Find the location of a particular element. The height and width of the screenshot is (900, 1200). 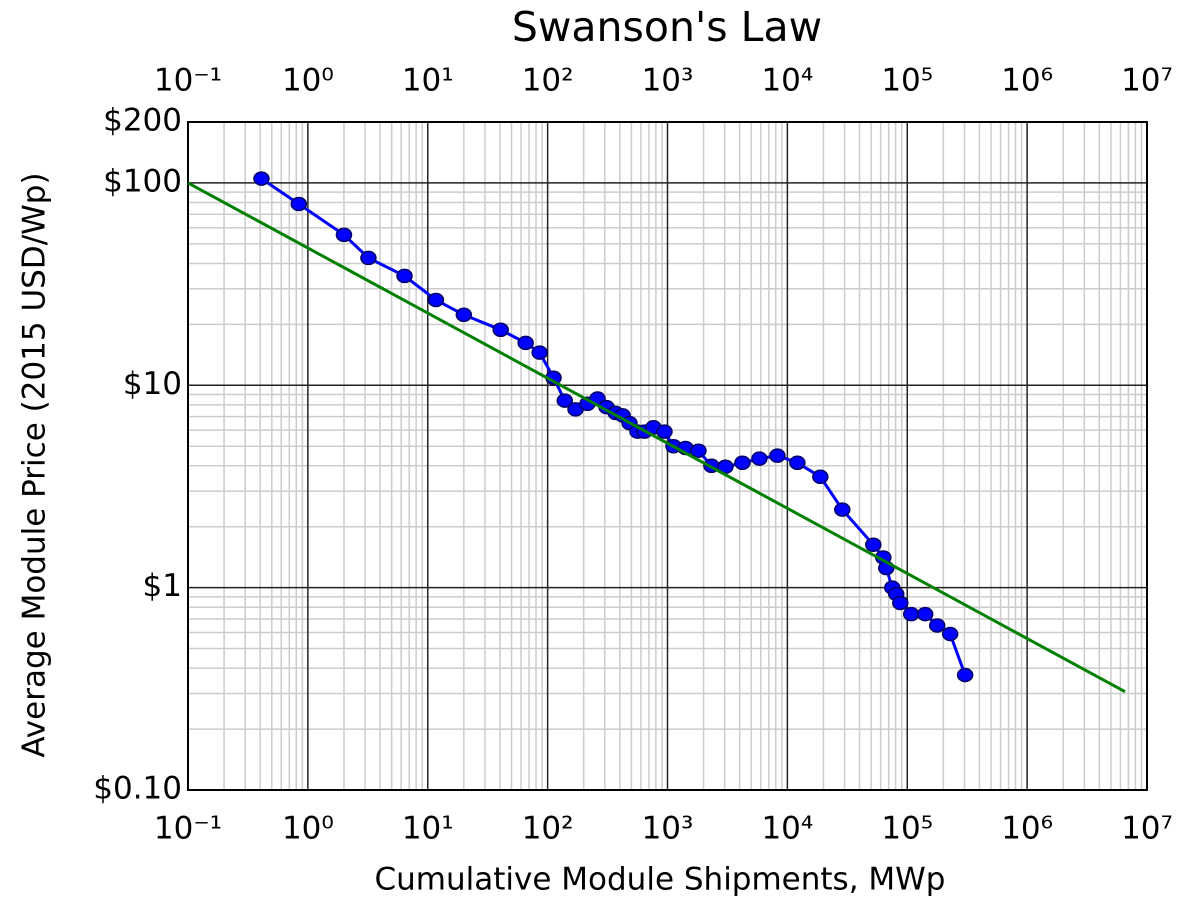

x-top-tick-label: 10⁷ is located at coordinates (1147, 81).